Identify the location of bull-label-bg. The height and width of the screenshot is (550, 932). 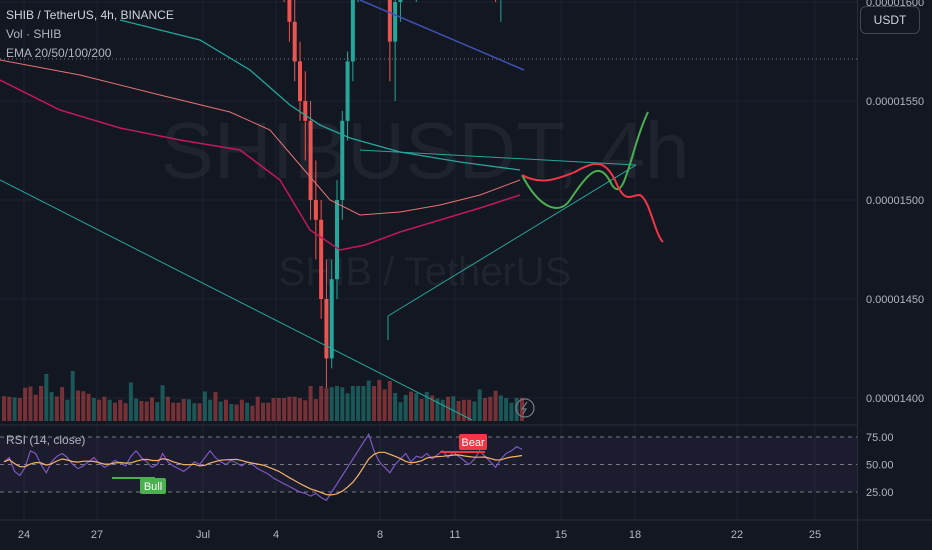
(153, 486).